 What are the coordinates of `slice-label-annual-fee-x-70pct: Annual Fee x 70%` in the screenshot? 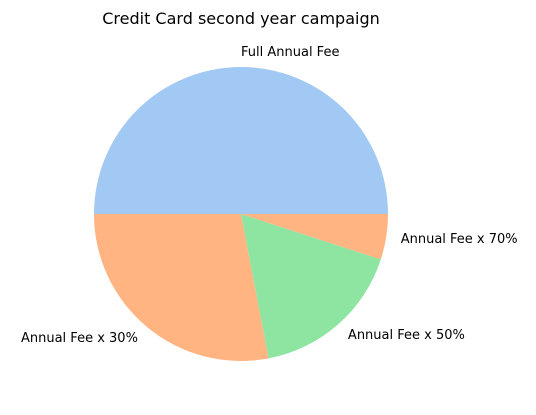 It's located at (459, 239).